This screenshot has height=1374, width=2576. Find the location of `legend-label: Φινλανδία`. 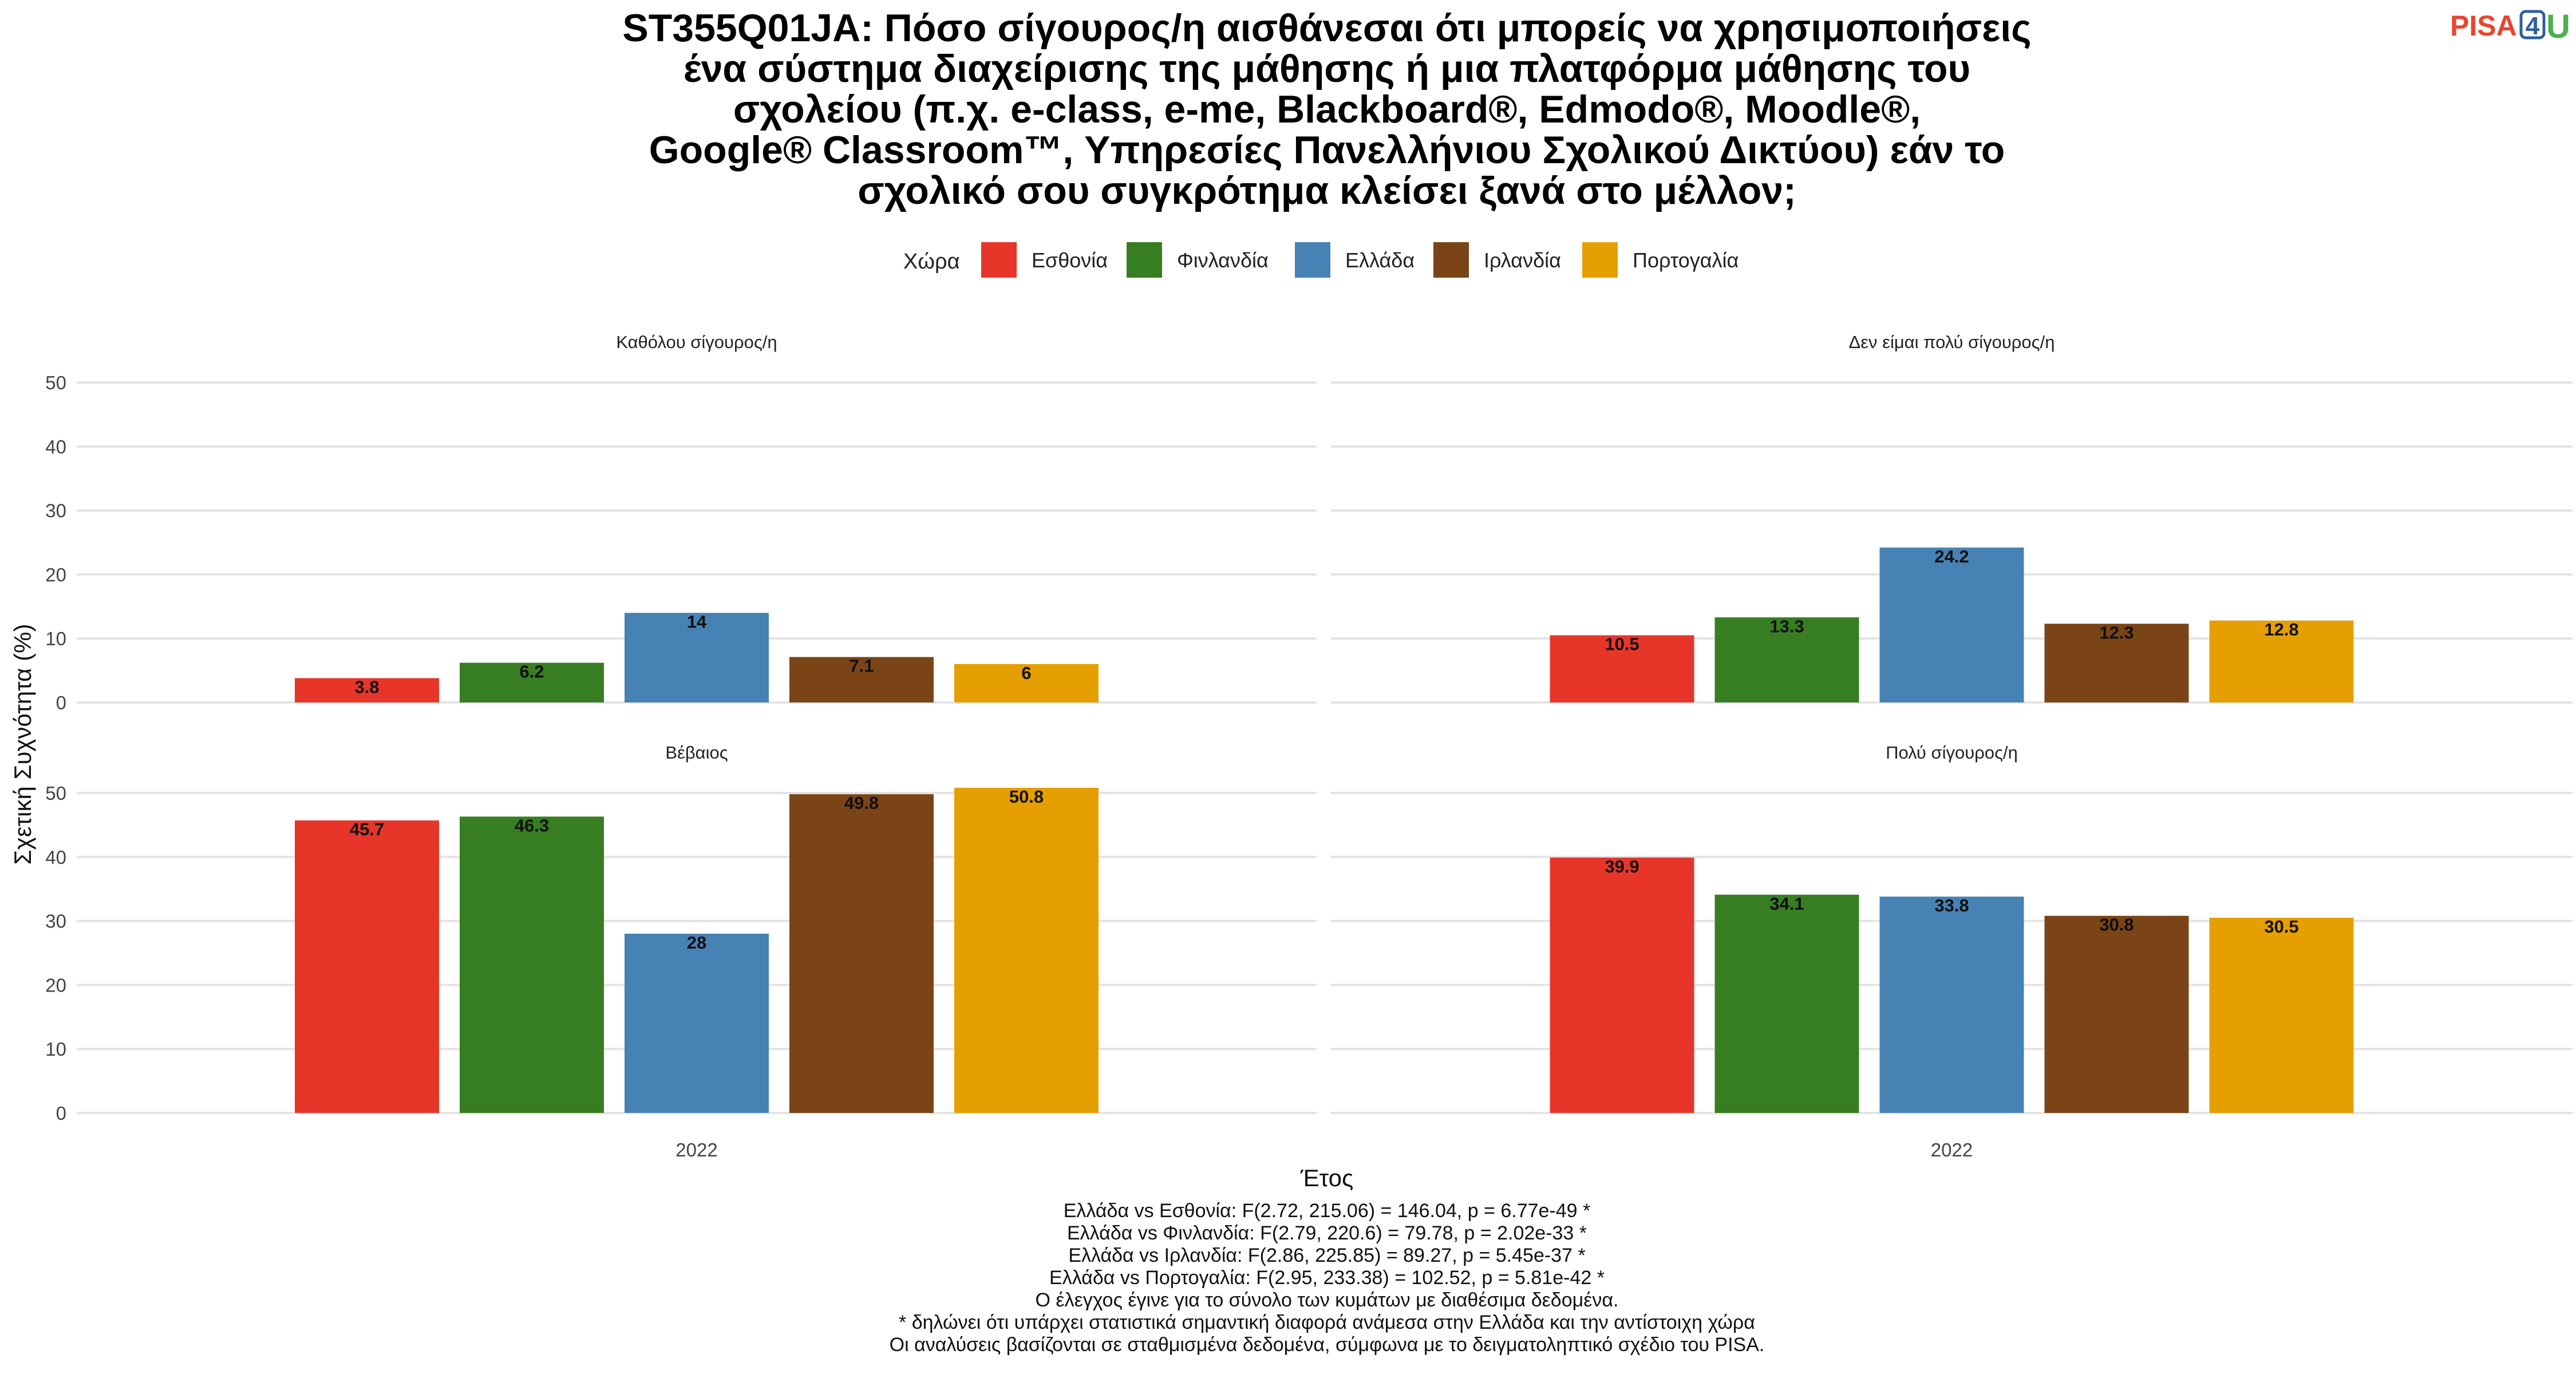

legend-label: Φινλανδία is located at coordinates (1223, 260).